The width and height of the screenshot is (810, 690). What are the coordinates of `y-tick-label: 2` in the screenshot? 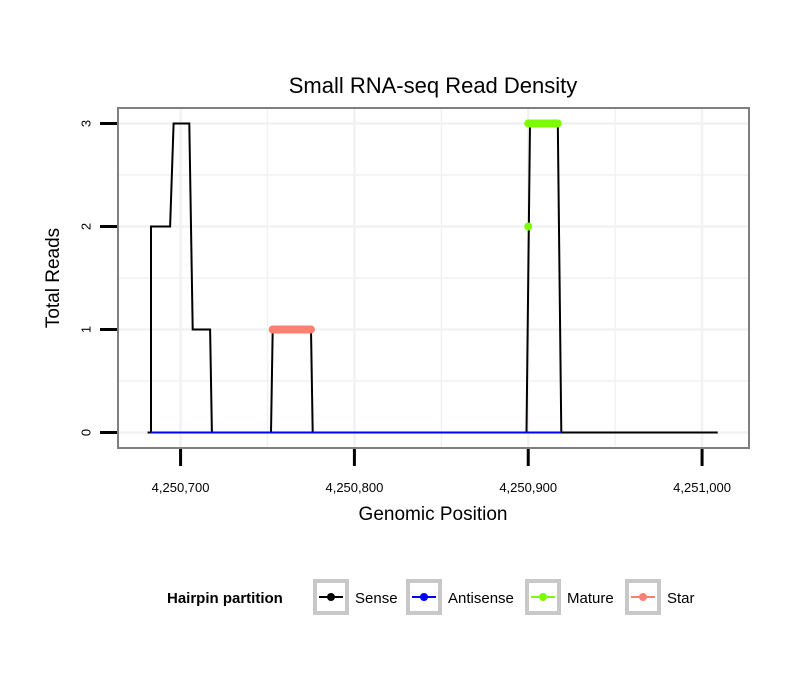 It's located at (86, 226).